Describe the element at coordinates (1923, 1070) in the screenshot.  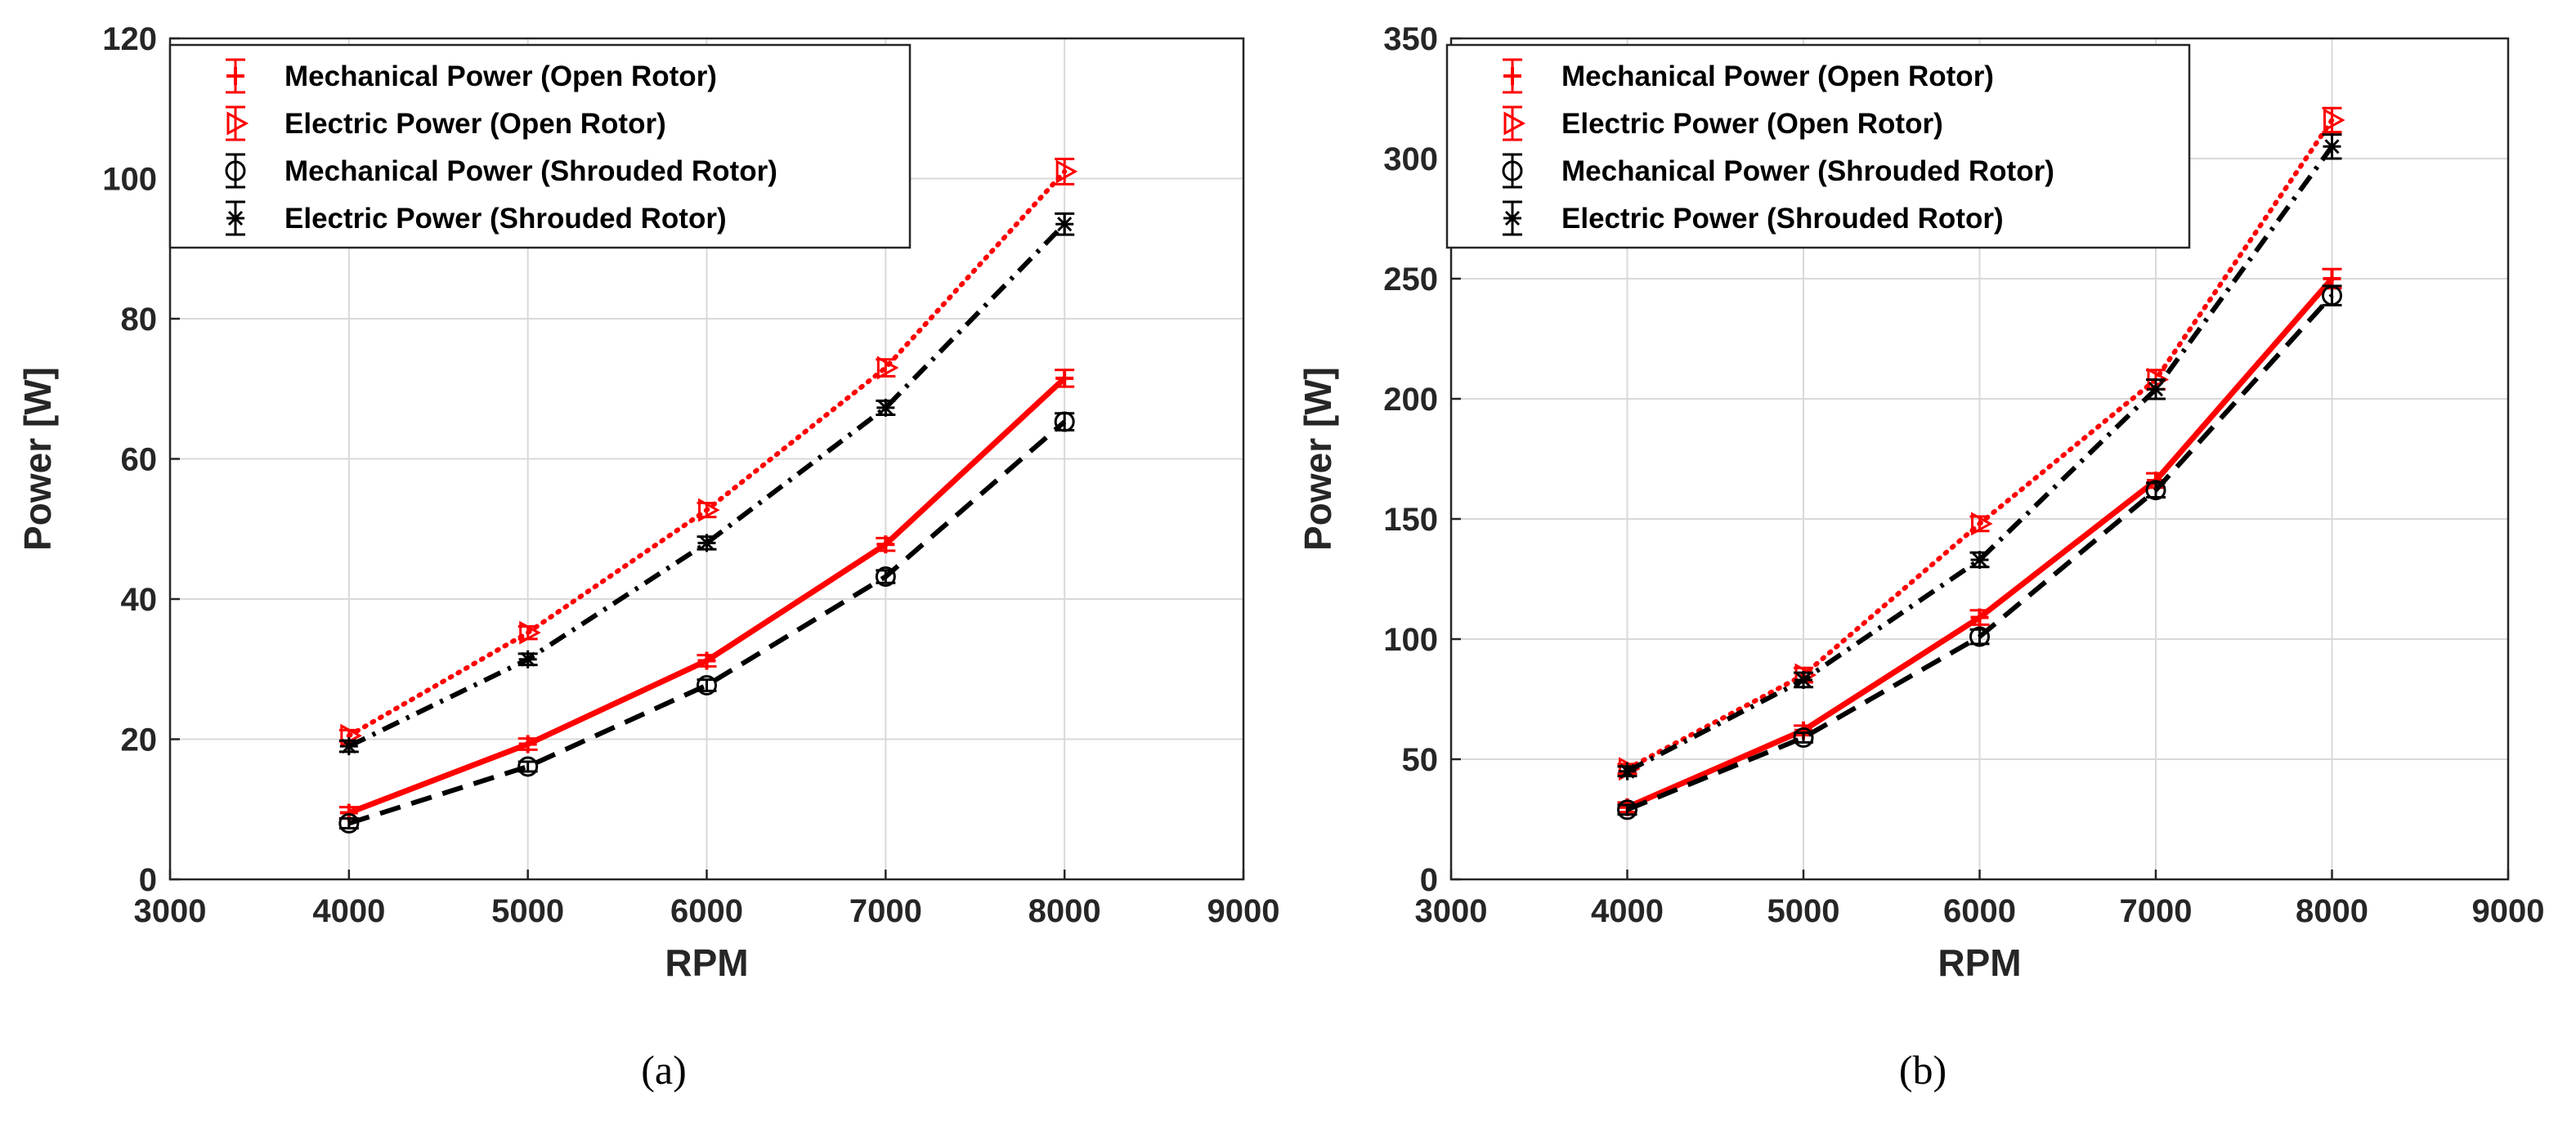
I see `panel-caption: (b)` at that location.